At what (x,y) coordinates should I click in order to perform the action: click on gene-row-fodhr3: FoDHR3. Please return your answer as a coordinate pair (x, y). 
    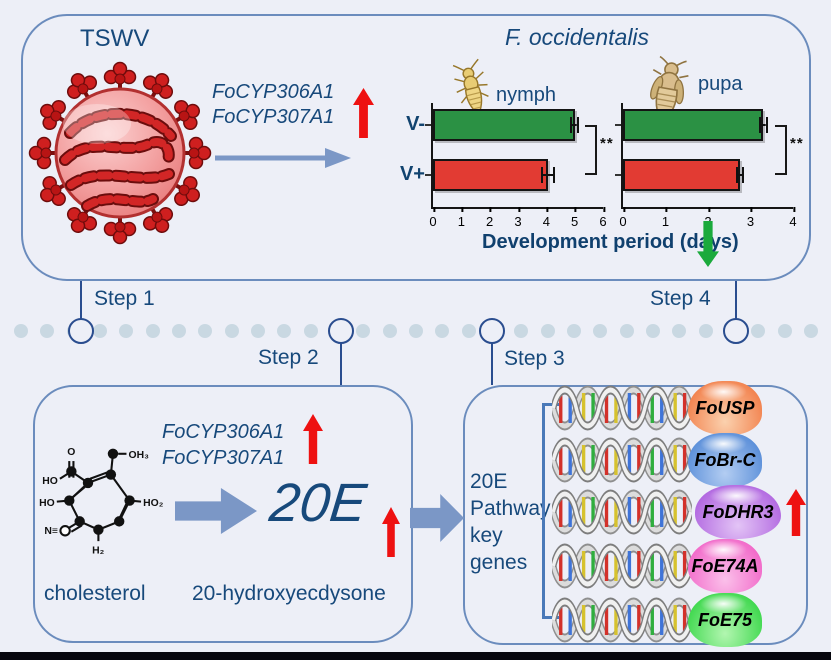
    Looking at the image, I should click on (682, 512).